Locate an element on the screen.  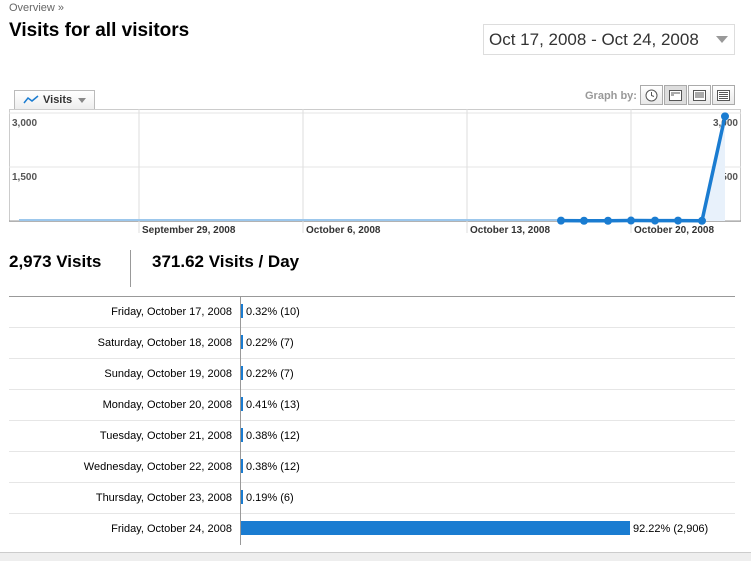
row-day-label: Thursday, October 23, 2008 is located at coordinates (163, 498).